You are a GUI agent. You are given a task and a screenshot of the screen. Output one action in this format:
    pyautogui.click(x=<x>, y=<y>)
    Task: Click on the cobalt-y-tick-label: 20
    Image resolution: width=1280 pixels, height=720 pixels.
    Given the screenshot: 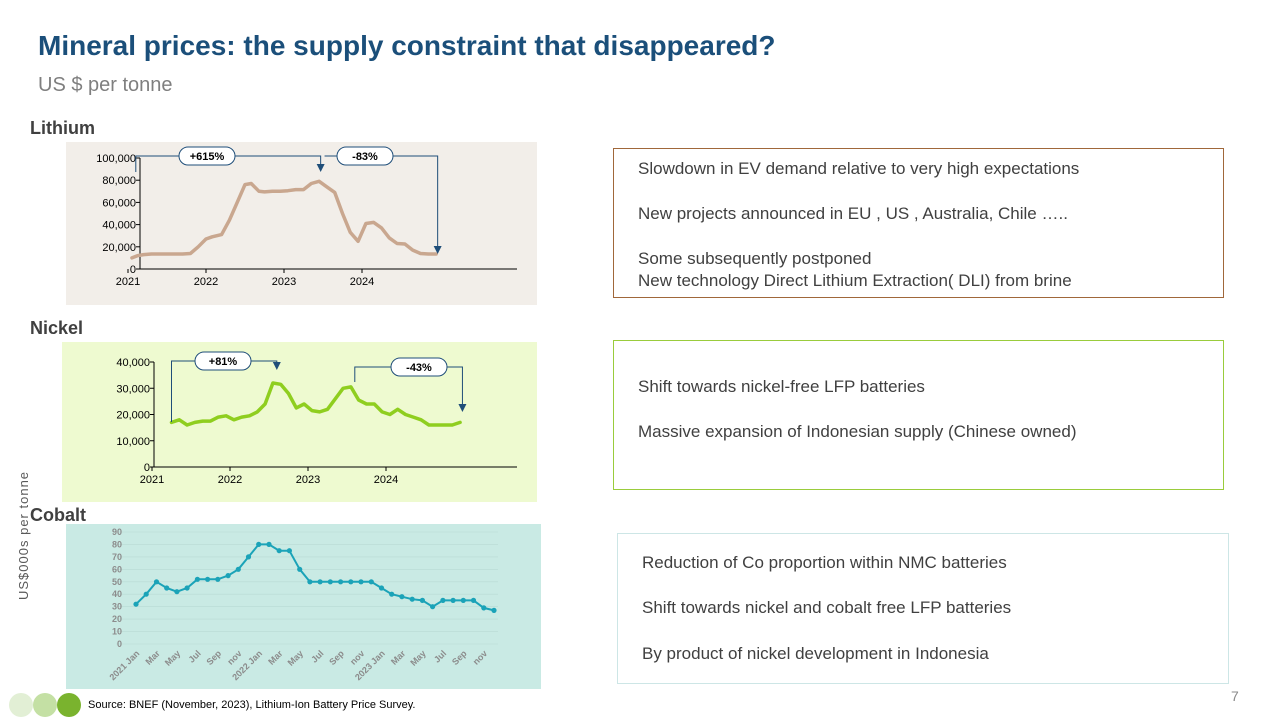 What is the action you would take?
    pyautogui.click(x=117, y=619)
    